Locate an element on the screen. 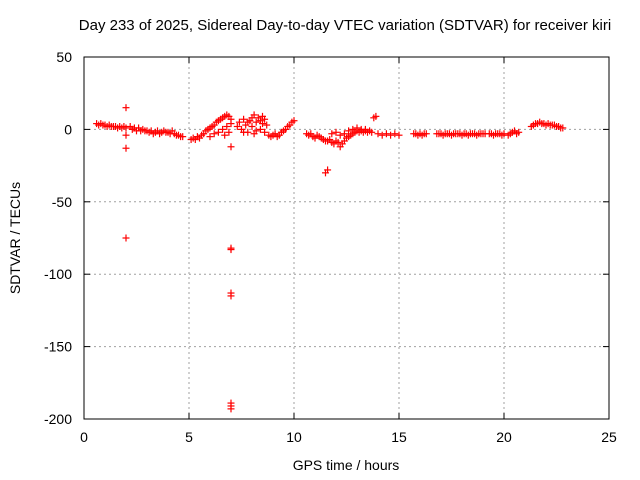  y-tick-label: -100 is located at coordinates (58, 274).